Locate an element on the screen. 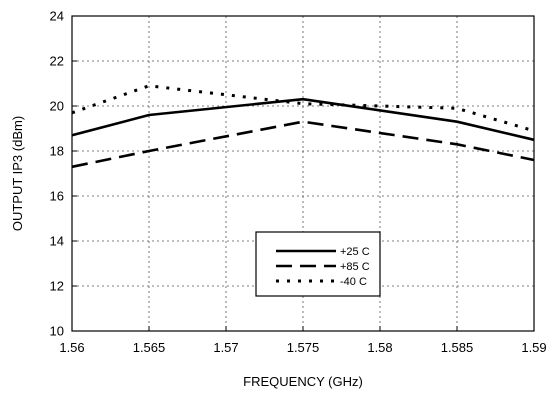 The image size is (551, 396). x-tick-label: 1.57 is located at coordinates (225, 347).